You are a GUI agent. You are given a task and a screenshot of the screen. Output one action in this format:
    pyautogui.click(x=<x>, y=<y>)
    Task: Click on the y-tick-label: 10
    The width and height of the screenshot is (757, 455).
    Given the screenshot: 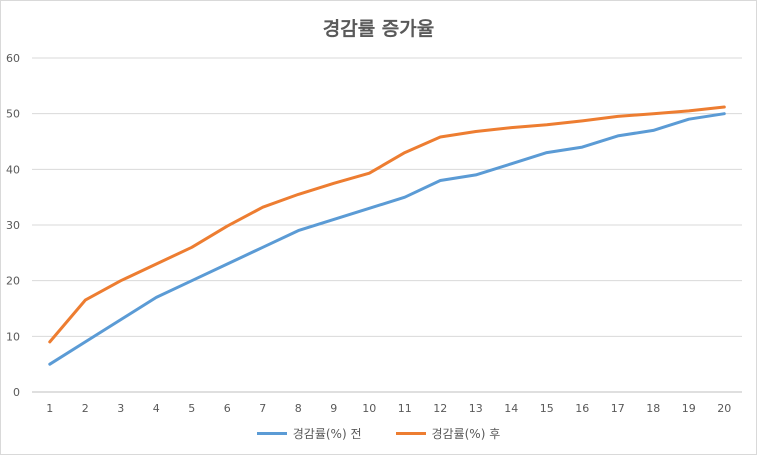 What is the action you would take?
    pyautogui.click(x=13, y=336)
    